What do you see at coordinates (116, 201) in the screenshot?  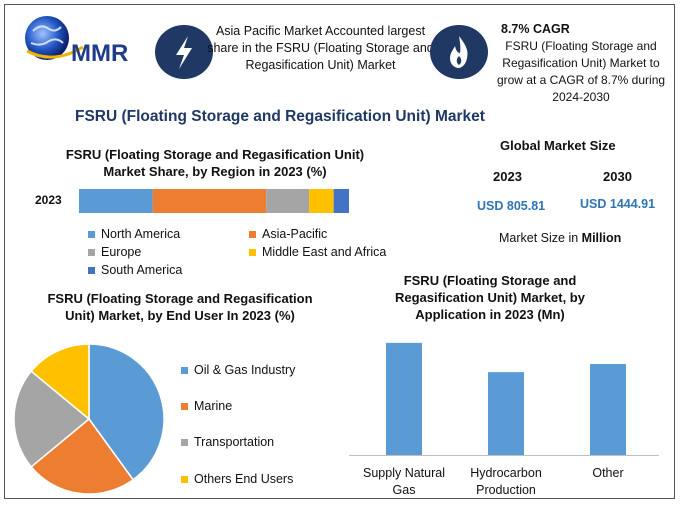 I see `region-bar-north-america` at bounding box center [116, 201].